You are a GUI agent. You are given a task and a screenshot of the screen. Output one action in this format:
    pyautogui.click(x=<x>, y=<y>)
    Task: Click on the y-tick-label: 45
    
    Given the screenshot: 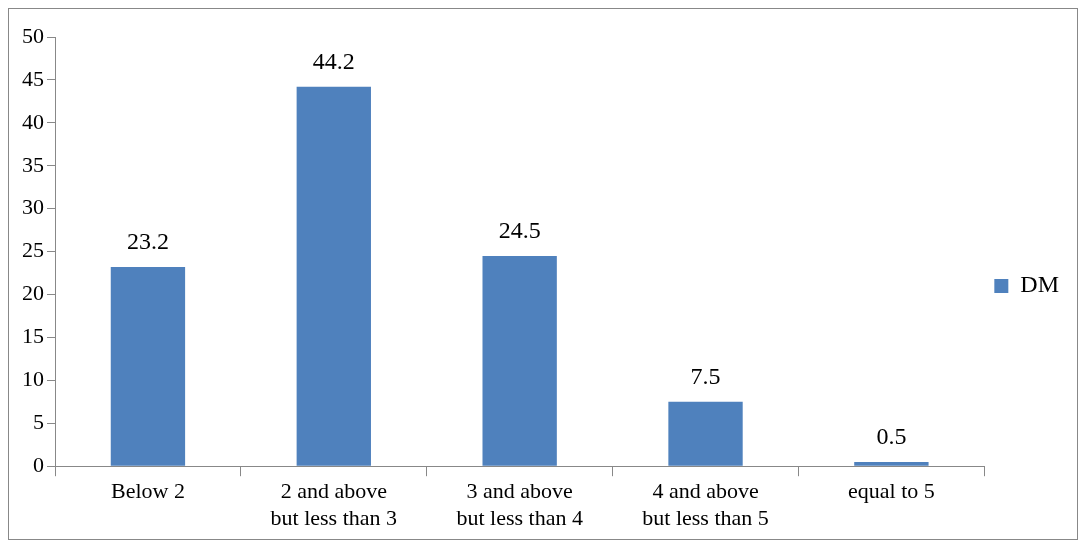 What is the action you would take?
    pyautogui.click(x=33, y=78)
    